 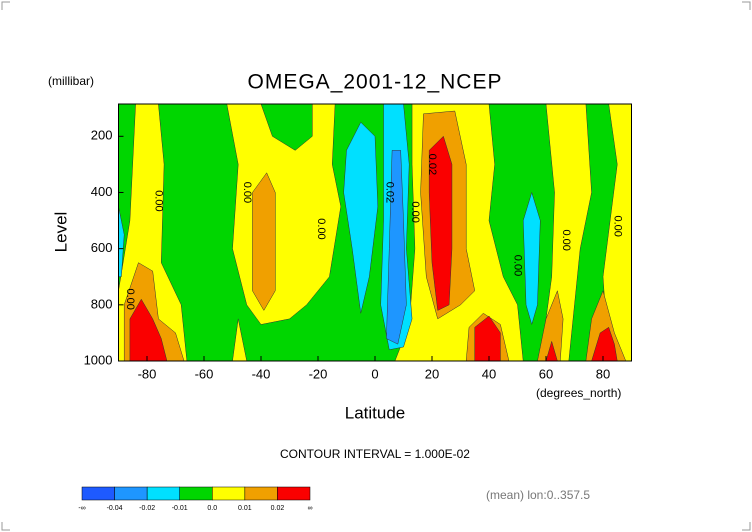 I want to click on colorbar-label: -0.01, so click(x=180, y=508).